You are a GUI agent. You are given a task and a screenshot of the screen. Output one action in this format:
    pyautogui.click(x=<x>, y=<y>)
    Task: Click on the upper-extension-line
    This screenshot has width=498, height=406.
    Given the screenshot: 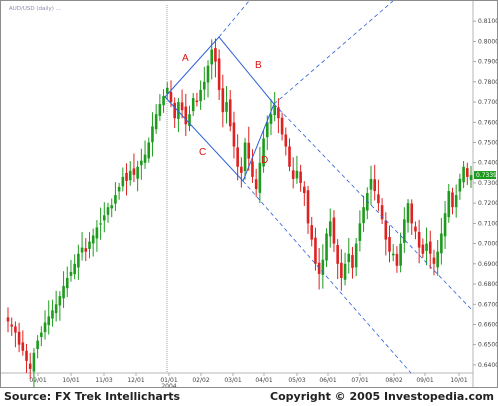 What is the action you would take?
    pyautogui.click(x=234, y=19)
    